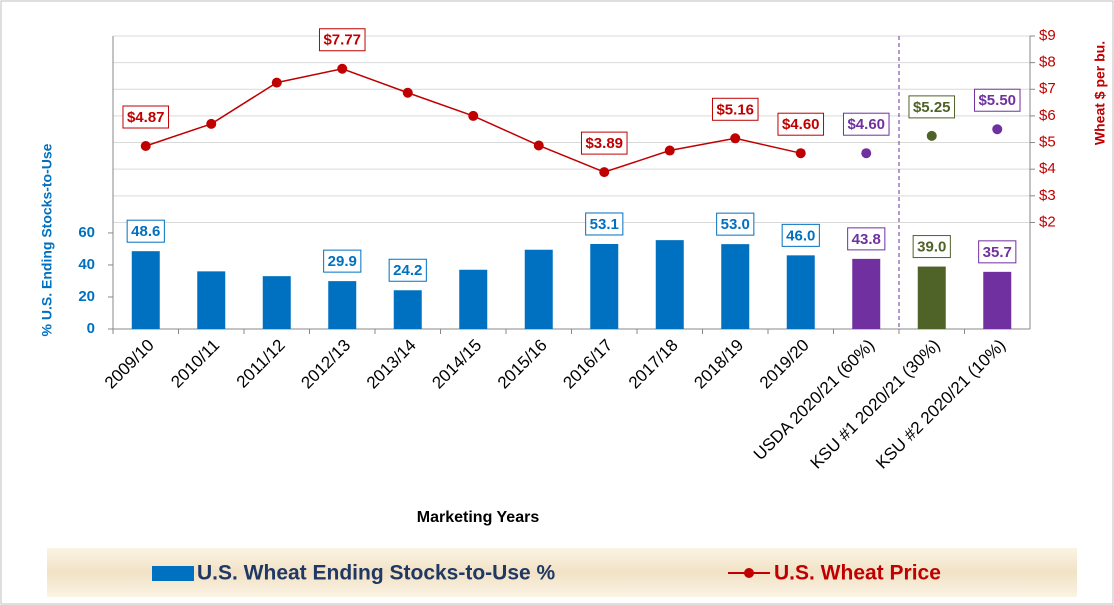 This screenshot has height=605, width=1114. Describe the element at coordinates (86, 264) in the screenshot. I see `y-tick-label: 40` at that location.